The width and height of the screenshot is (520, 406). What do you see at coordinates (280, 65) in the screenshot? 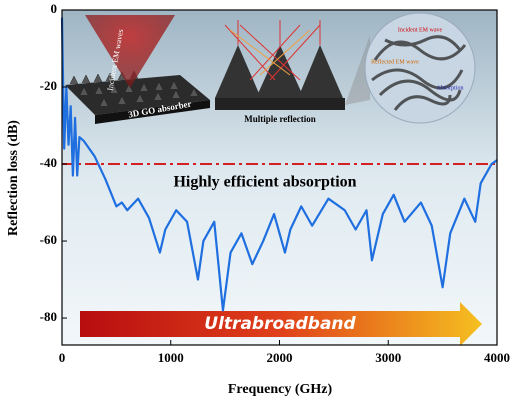
I see `inset-reflection` at bounding box center [280, 65].